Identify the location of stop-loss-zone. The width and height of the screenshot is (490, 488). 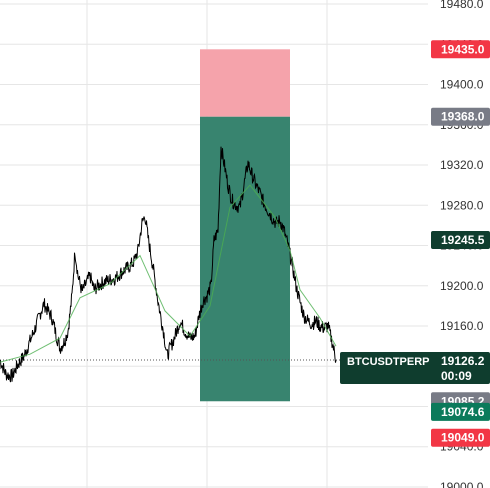
(245, 83).